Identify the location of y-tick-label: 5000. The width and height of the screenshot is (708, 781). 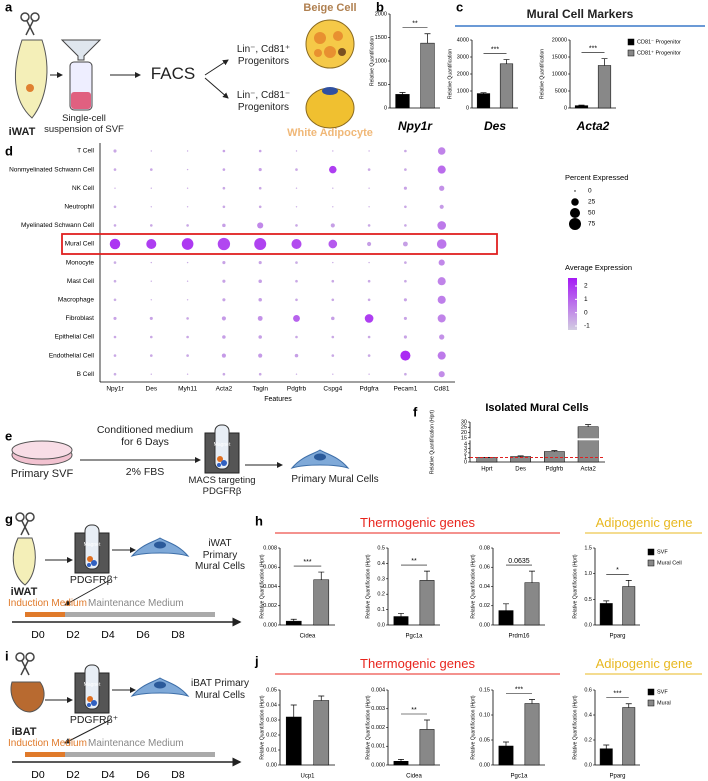
(561, 91).